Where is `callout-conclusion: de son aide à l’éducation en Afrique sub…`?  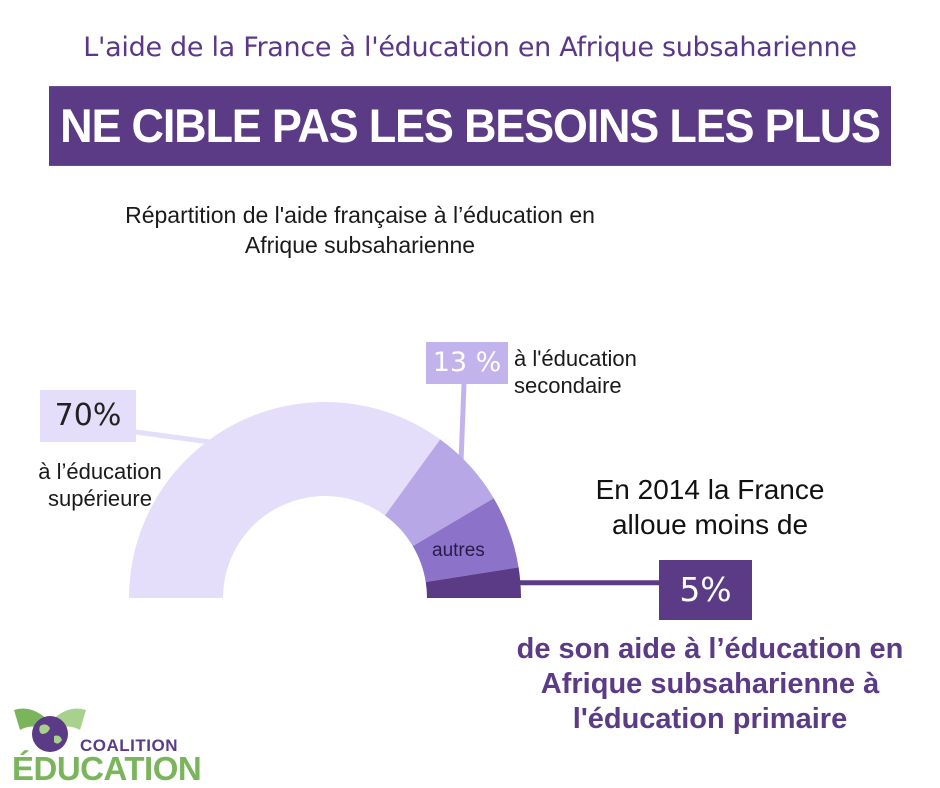 callout-conclusion: de son aide à l’éducation en Afrique sub… is located at coordinates (710, 684).